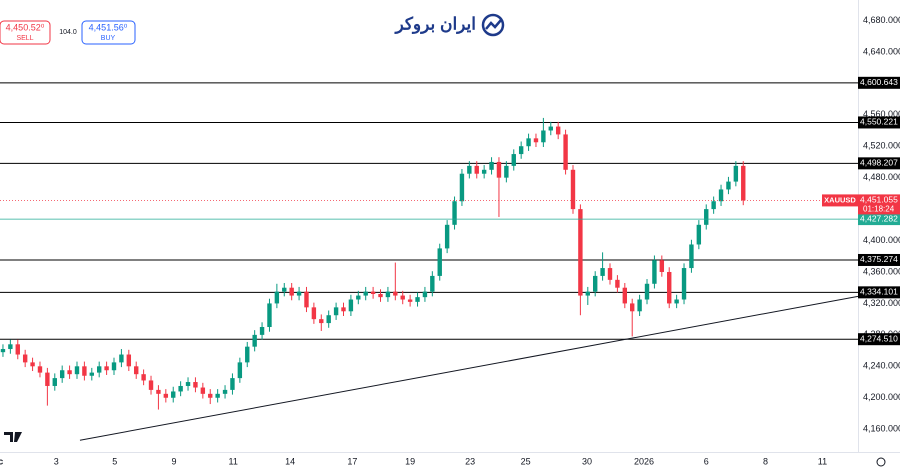 The width and height of the screenshot is (900, 471). What do you see at coordinates (114, 461) in the screenshot?
I see `x-tick-label: 5` at bounding box center [114, 461].